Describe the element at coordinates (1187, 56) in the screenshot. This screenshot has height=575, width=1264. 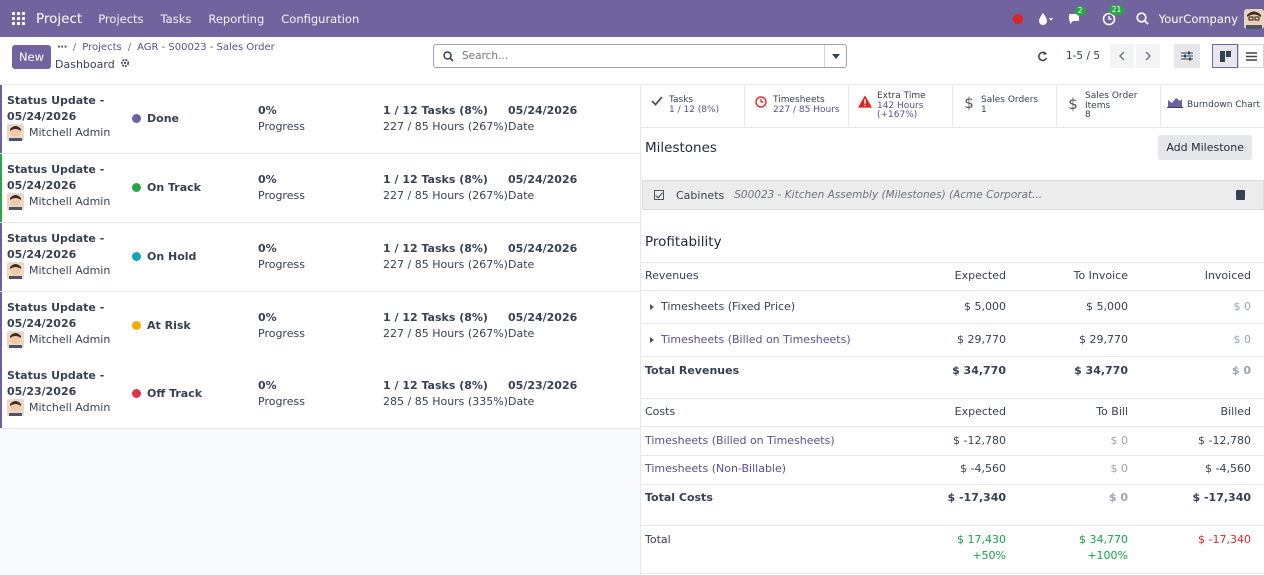
I see `filter-settings-button` at that location.